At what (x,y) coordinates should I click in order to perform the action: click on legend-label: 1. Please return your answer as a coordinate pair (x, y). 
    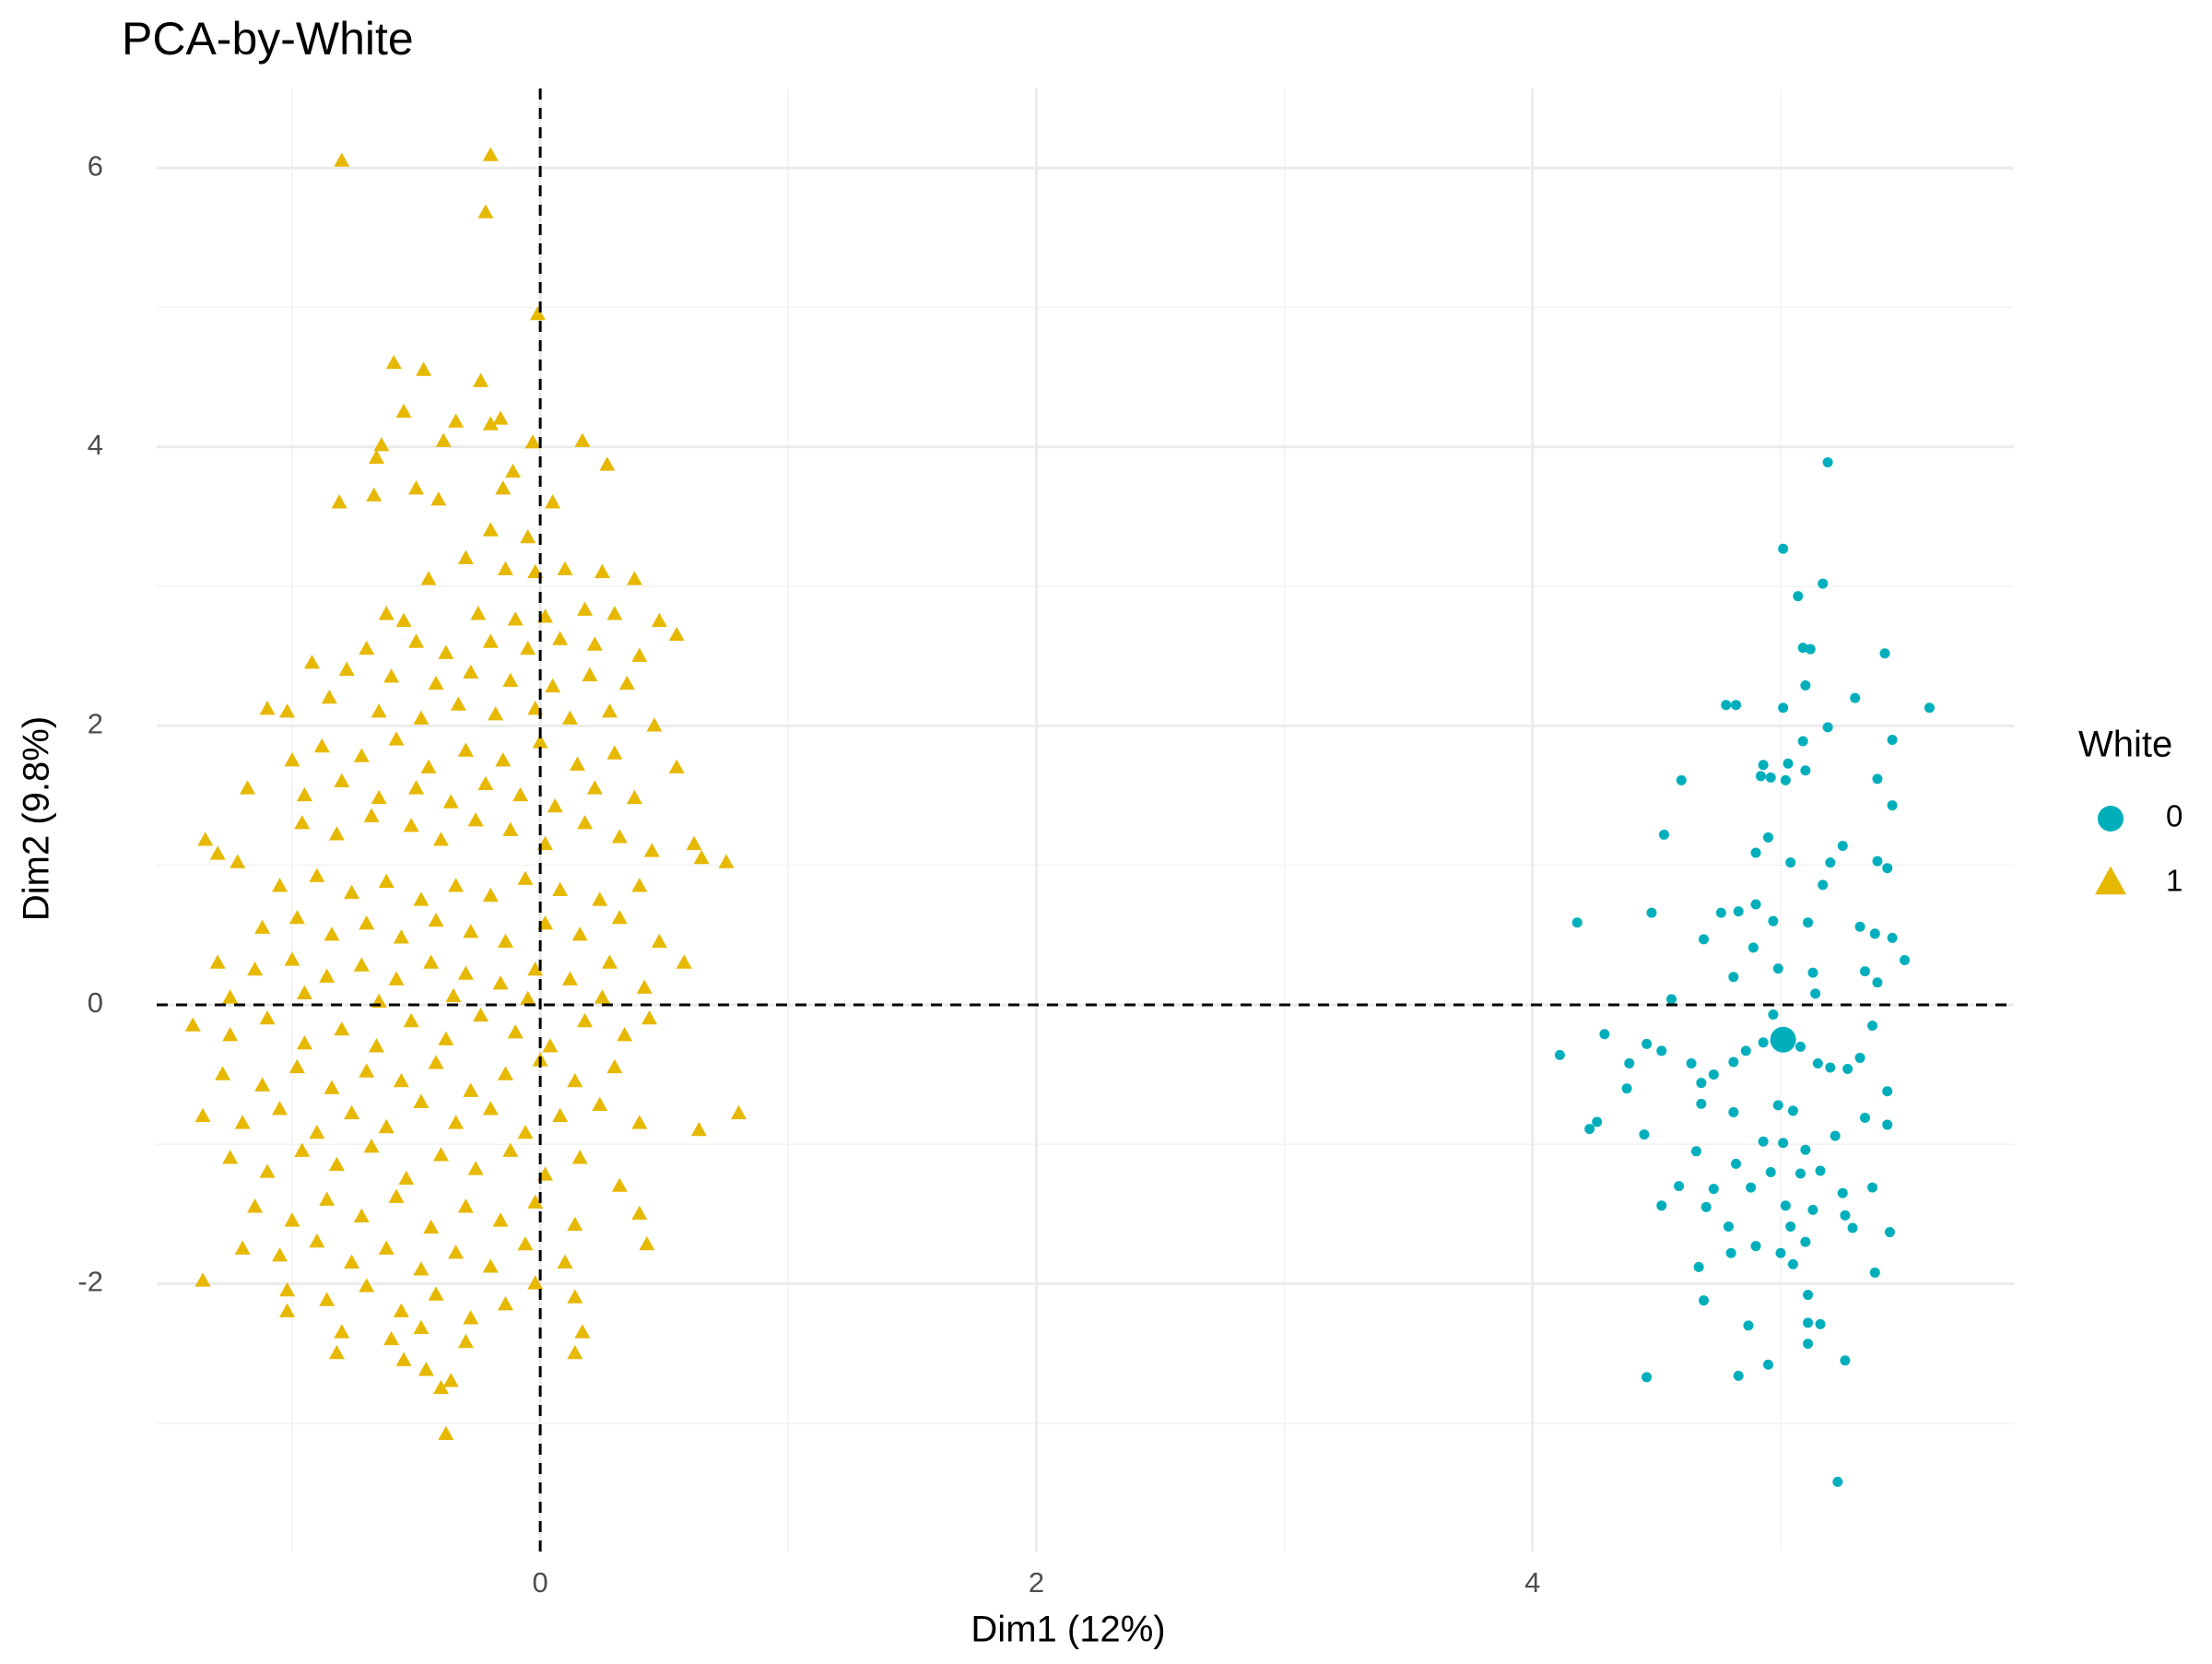
    Looking at the image, I should click on (2174, 881).